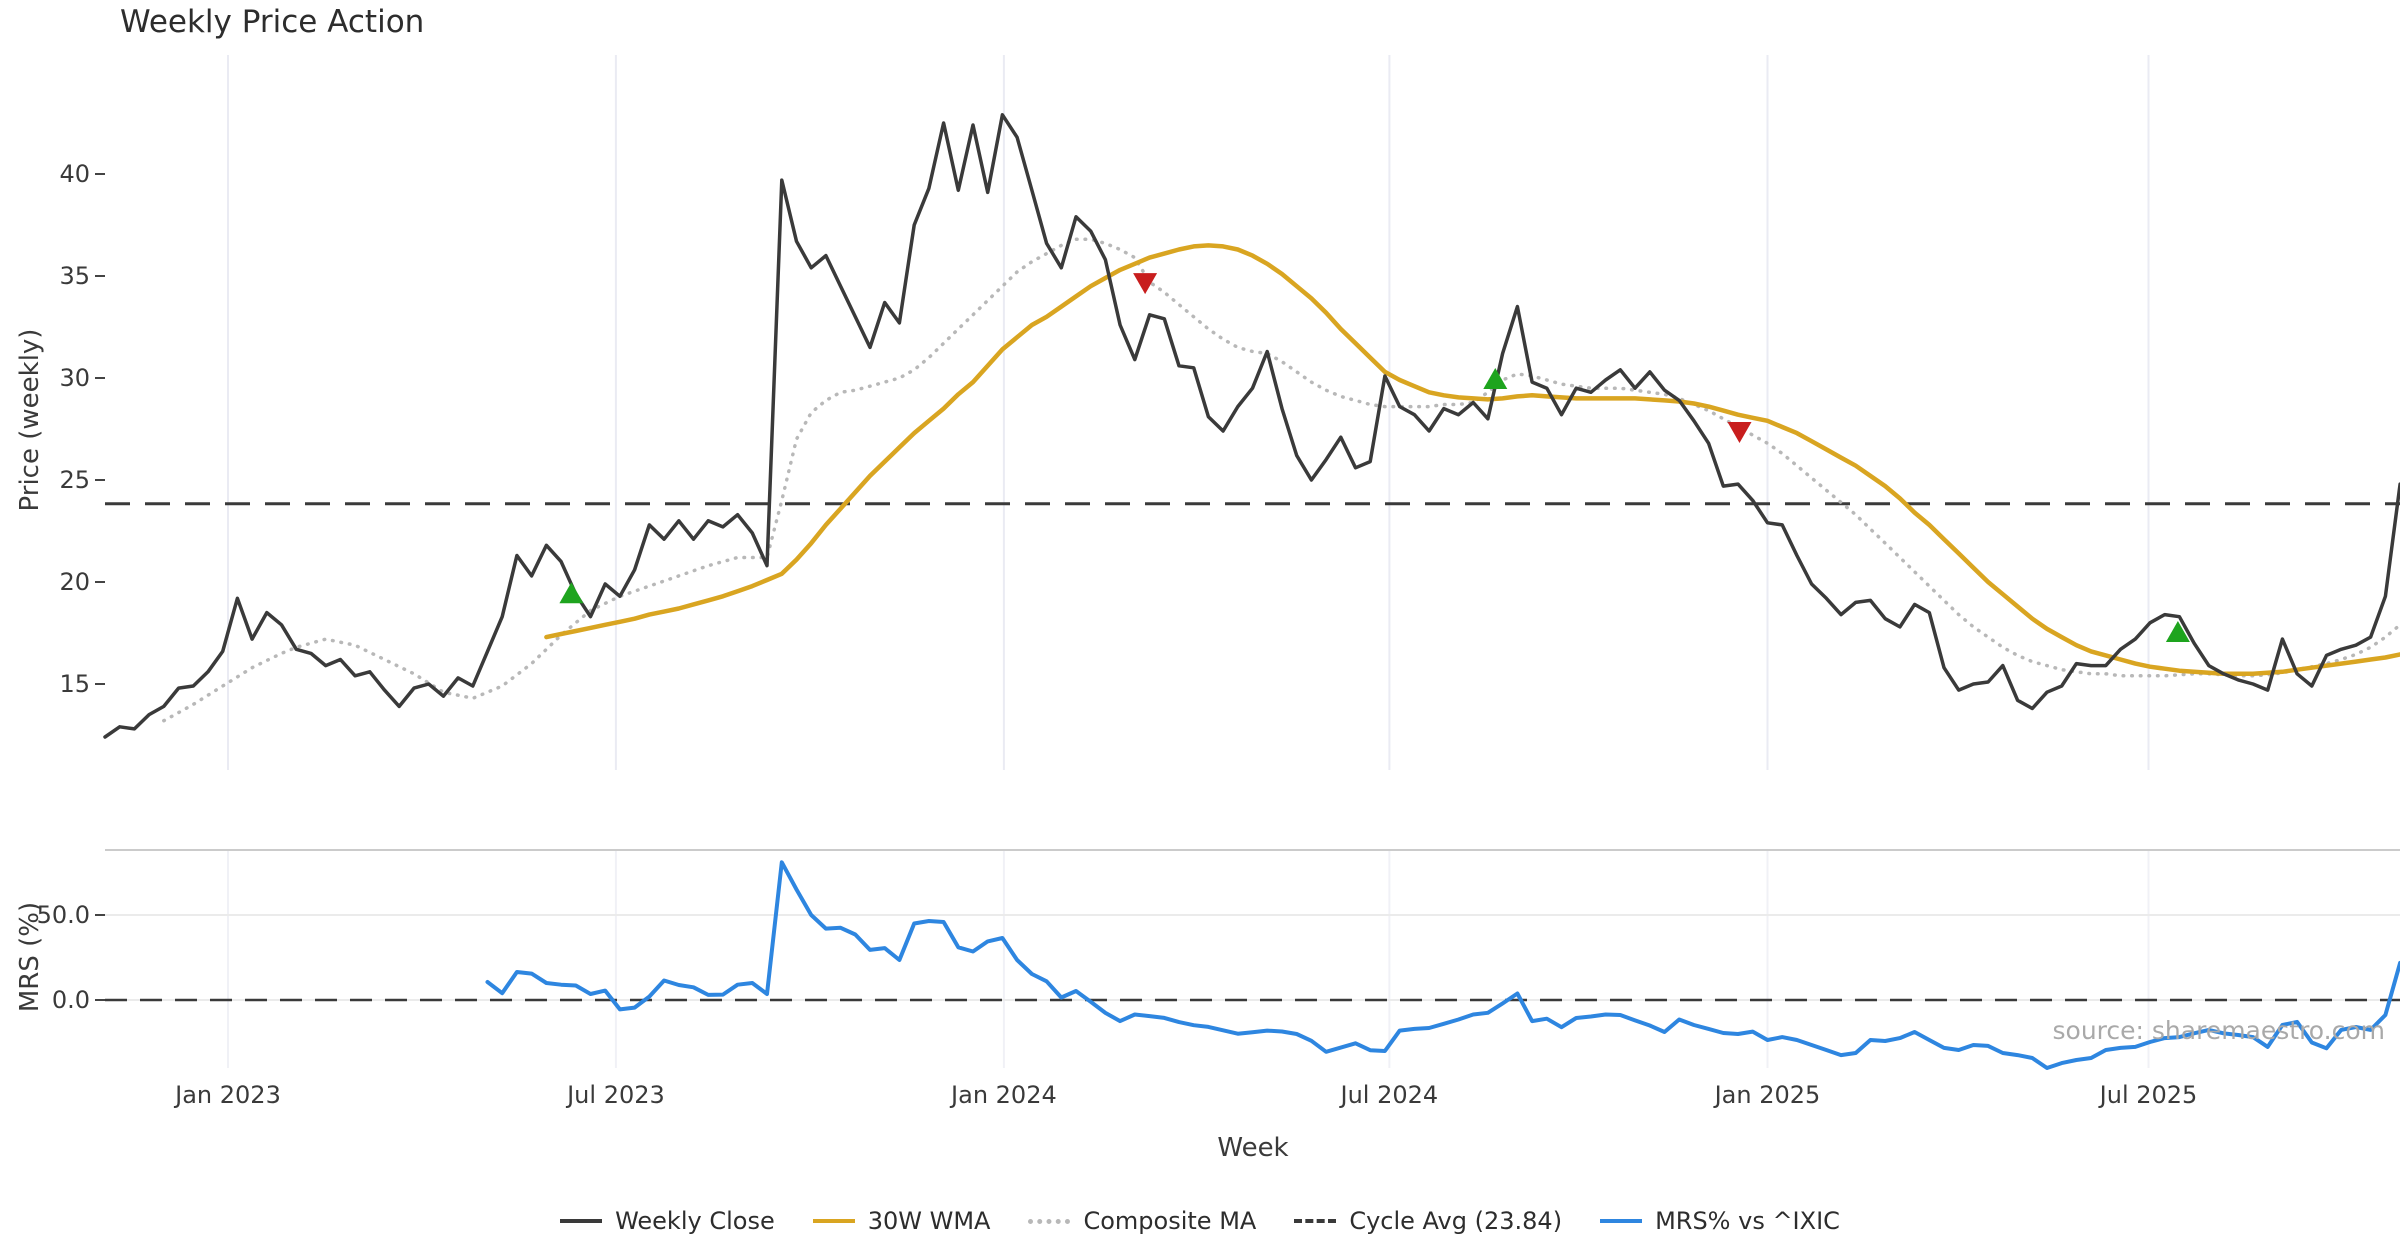  Describe the element at coordinates (1747, 1221) in the screenshot. I see `legend-item-label: MRS% vs ^IXIC` at that location.